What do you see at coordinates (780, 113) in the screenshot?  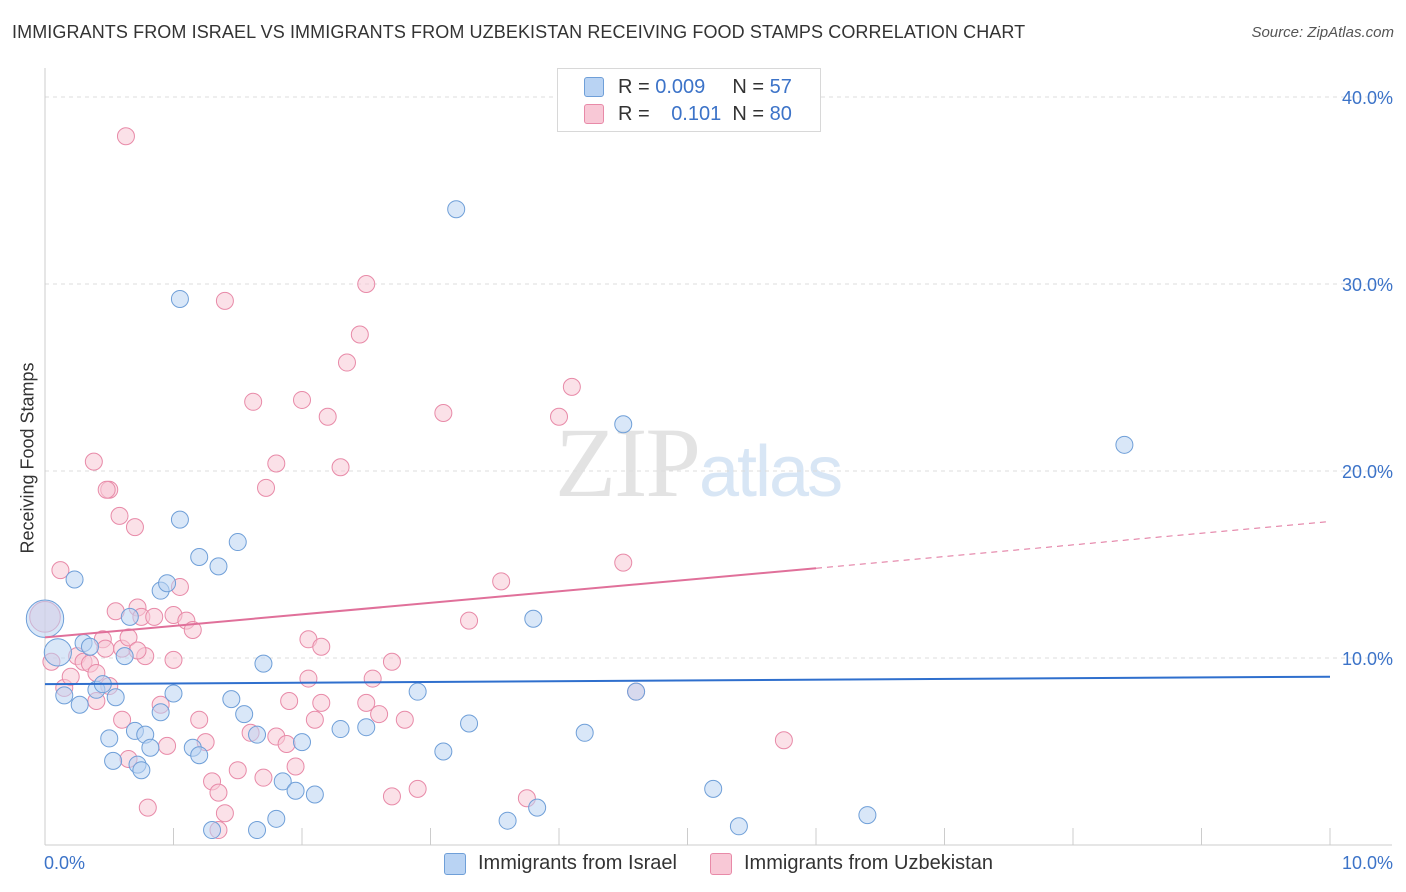 I see `uzbekistan-n-value: 80` at bounding box center [780, 113].